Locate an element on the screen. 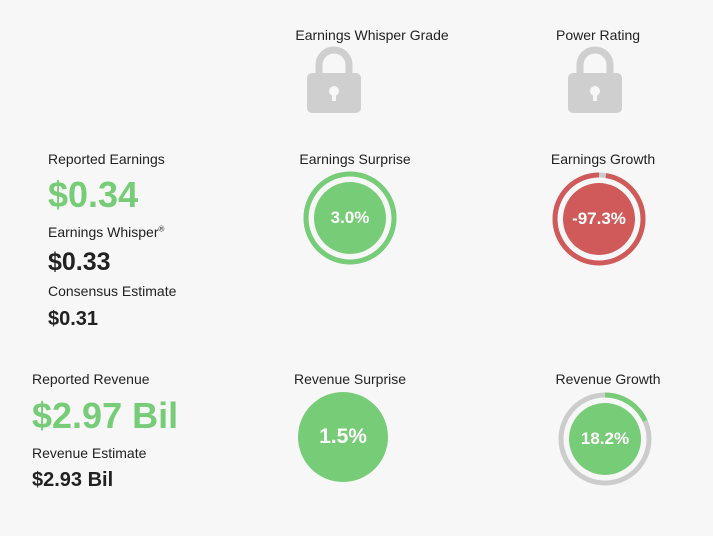 The height and width of the screenshot is (536, 713). earnings-surprise-value: 3.0% is located at coordinates (350, 217).